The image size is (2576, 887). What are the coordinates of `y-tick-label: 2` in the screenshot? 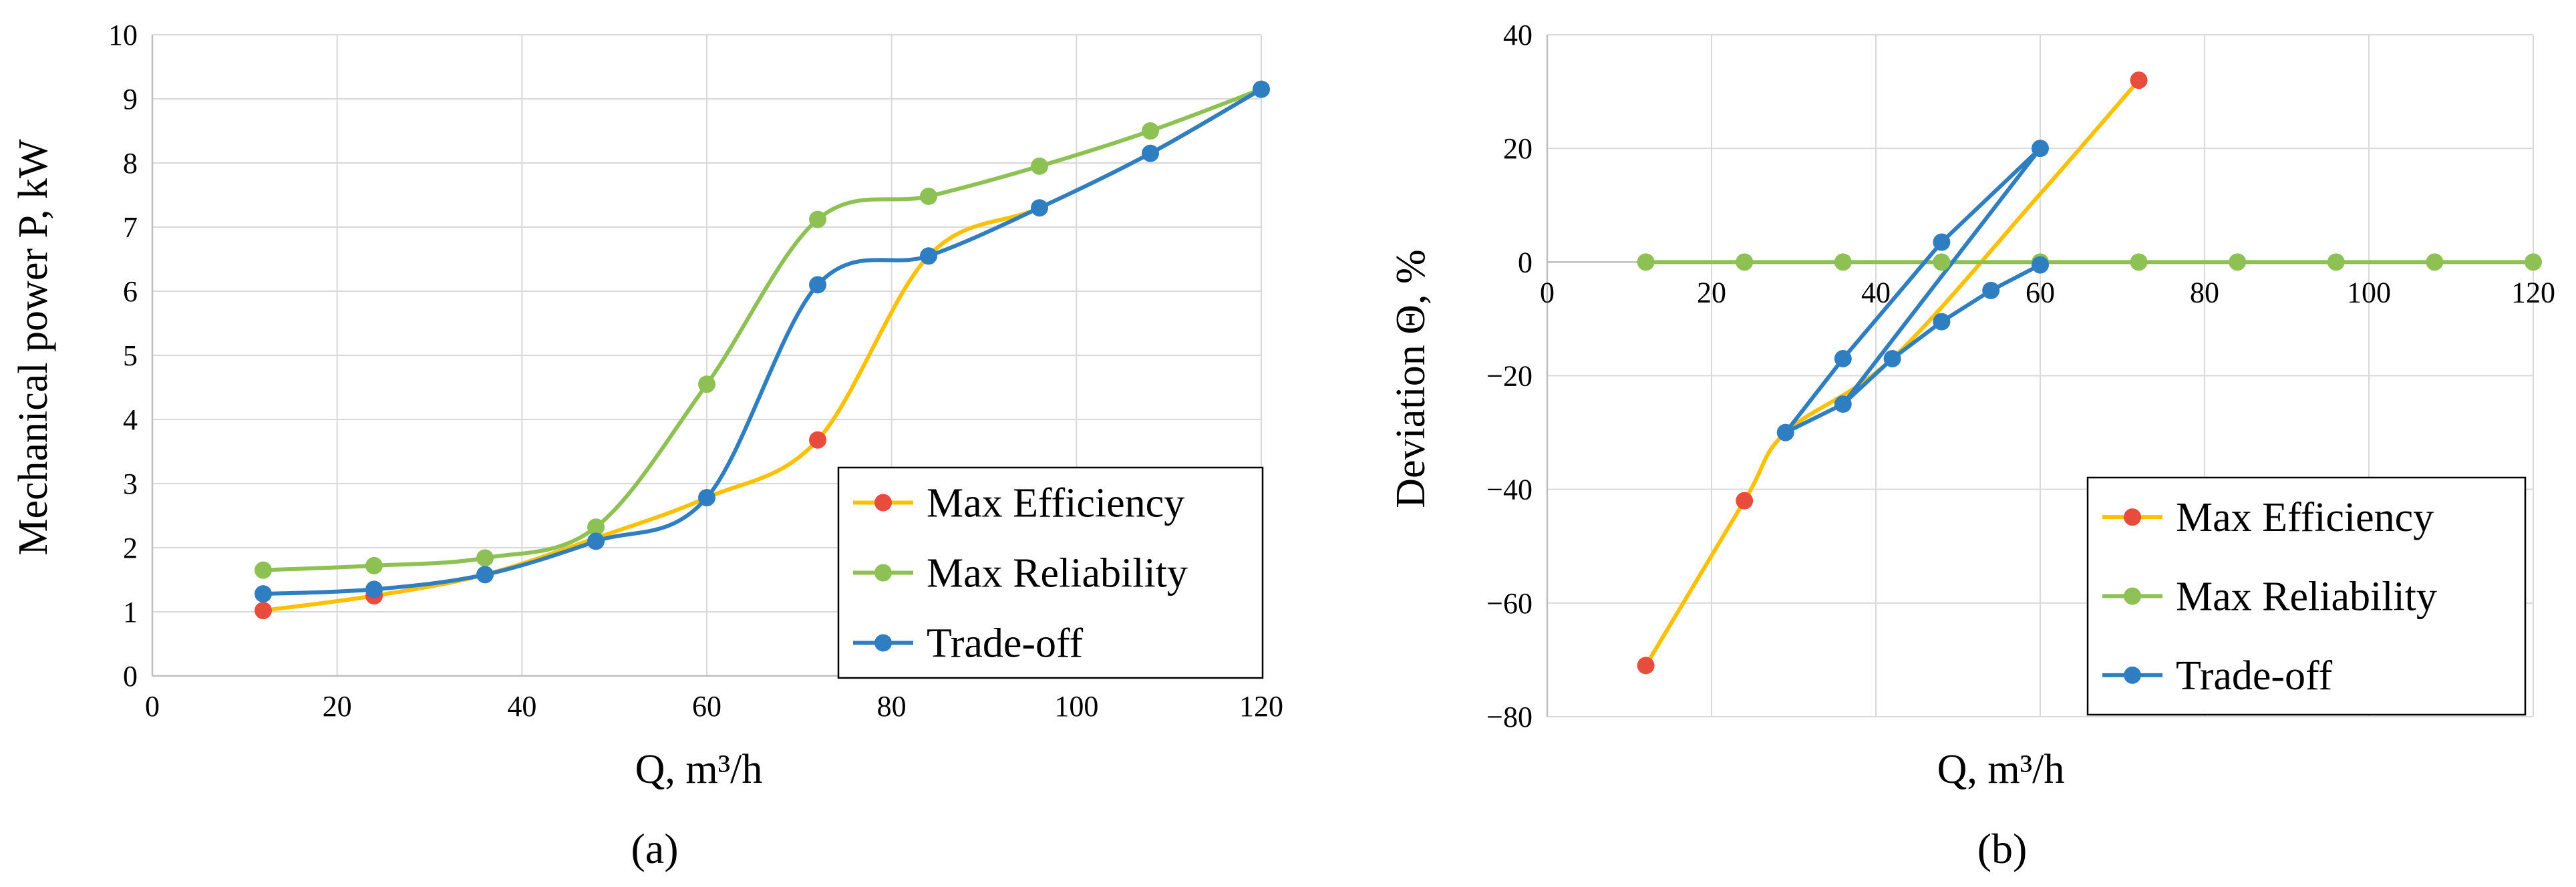 It's located at (130, 548).